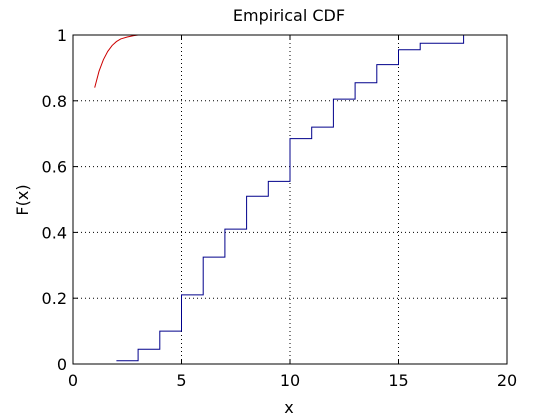 Image resolution: width=560 pixels, height=420 pixels. What do you see at coordinates (62, 35) in the screenshot?
I see `y-tick-label: 1` at bounding box center [62, 35].